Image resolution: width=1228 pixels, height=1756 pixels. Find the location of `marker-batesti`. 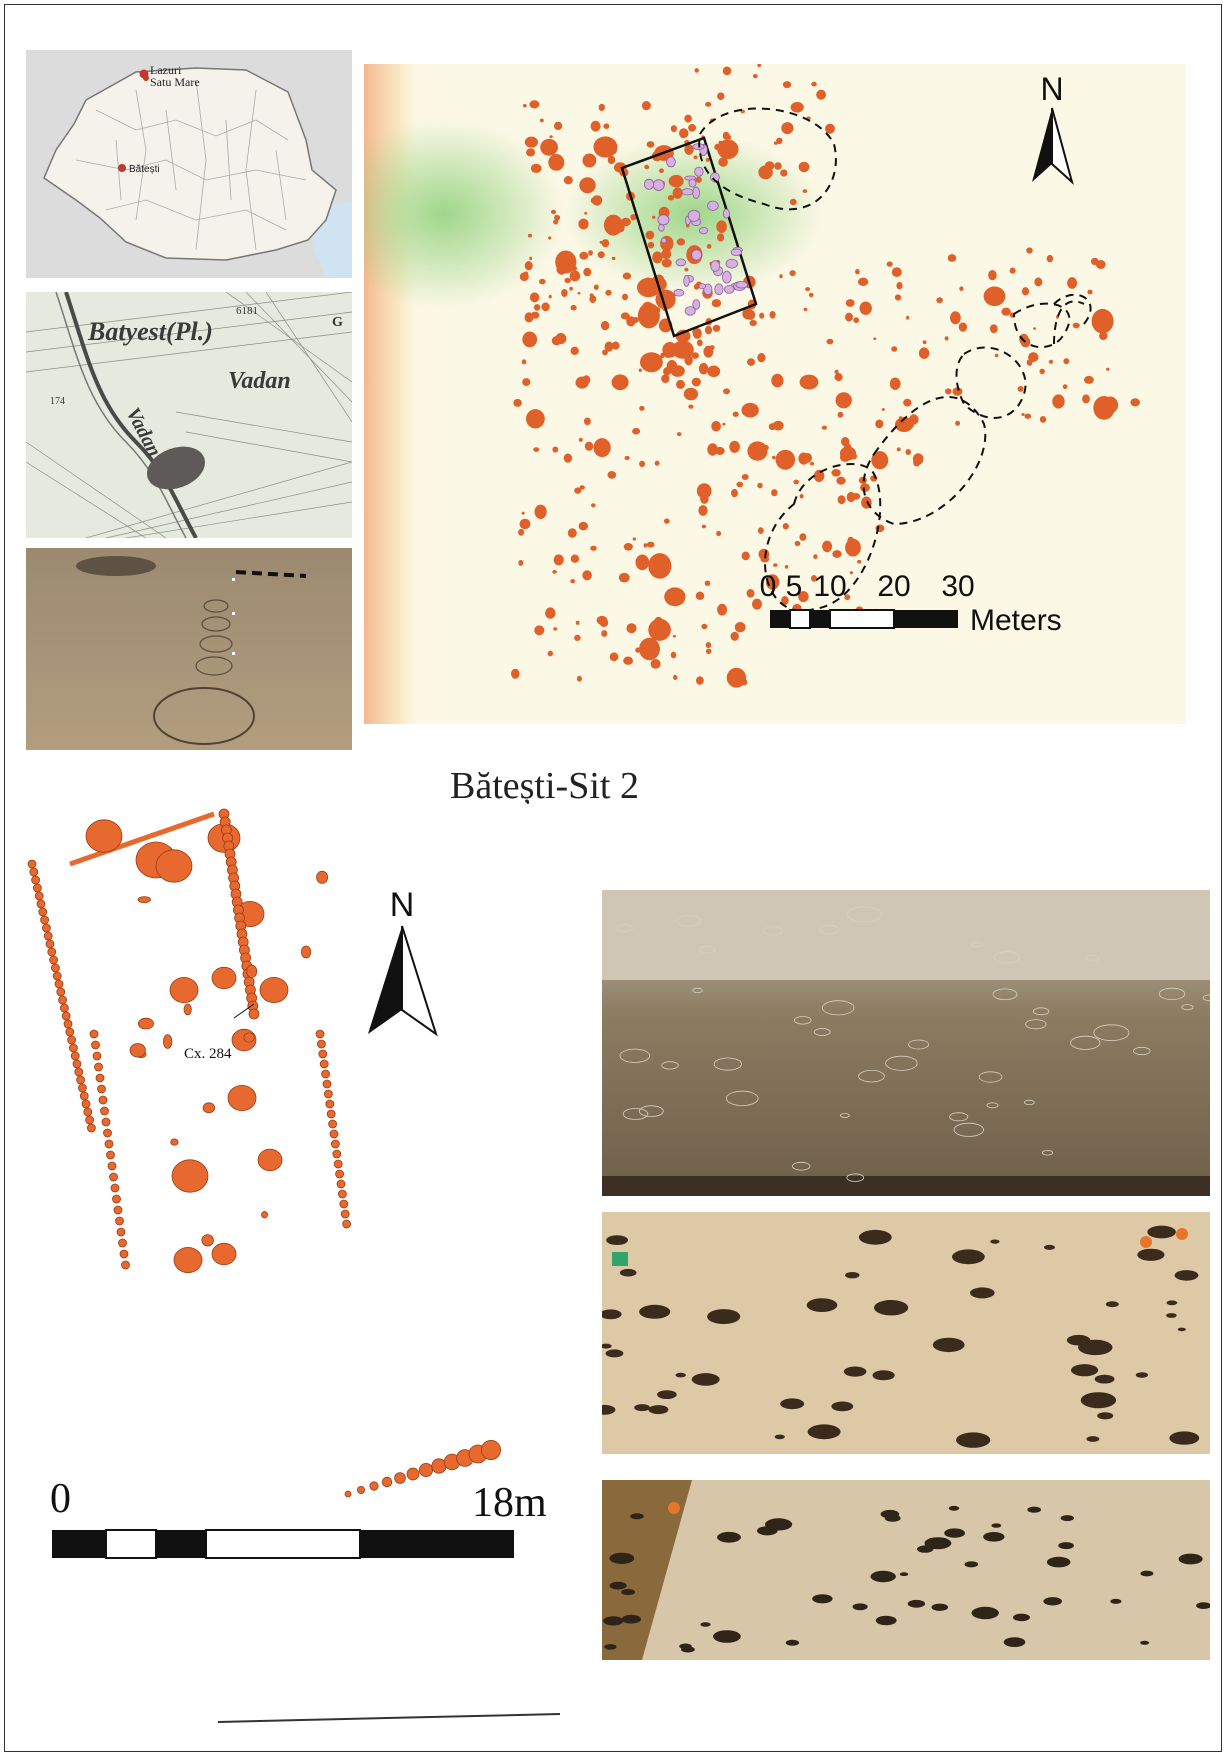

marker-batesti is located at coordinates (122, 168).